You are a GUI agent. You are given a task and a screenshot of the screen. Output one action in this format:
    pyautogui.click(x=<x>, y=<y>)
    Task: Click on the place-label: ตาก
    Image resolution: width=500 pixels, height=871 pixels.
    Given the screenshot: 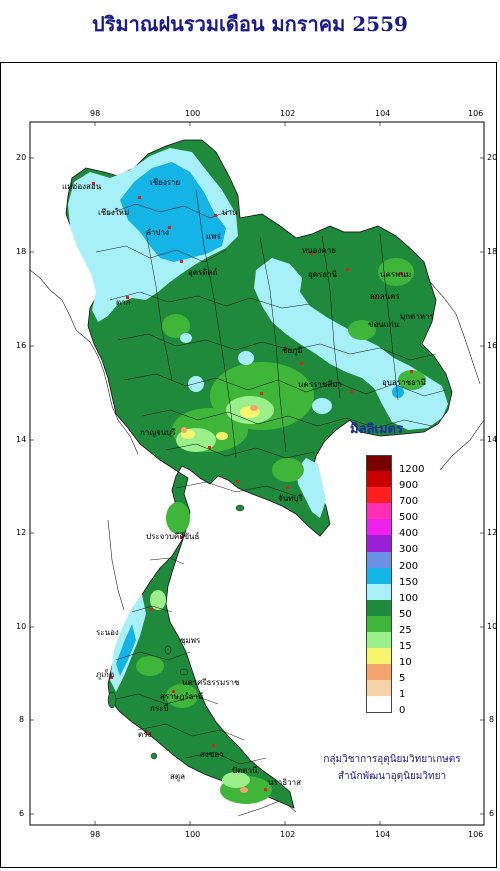 What is the action you would take?
    pyautogui.click(x=123, y=302)
    